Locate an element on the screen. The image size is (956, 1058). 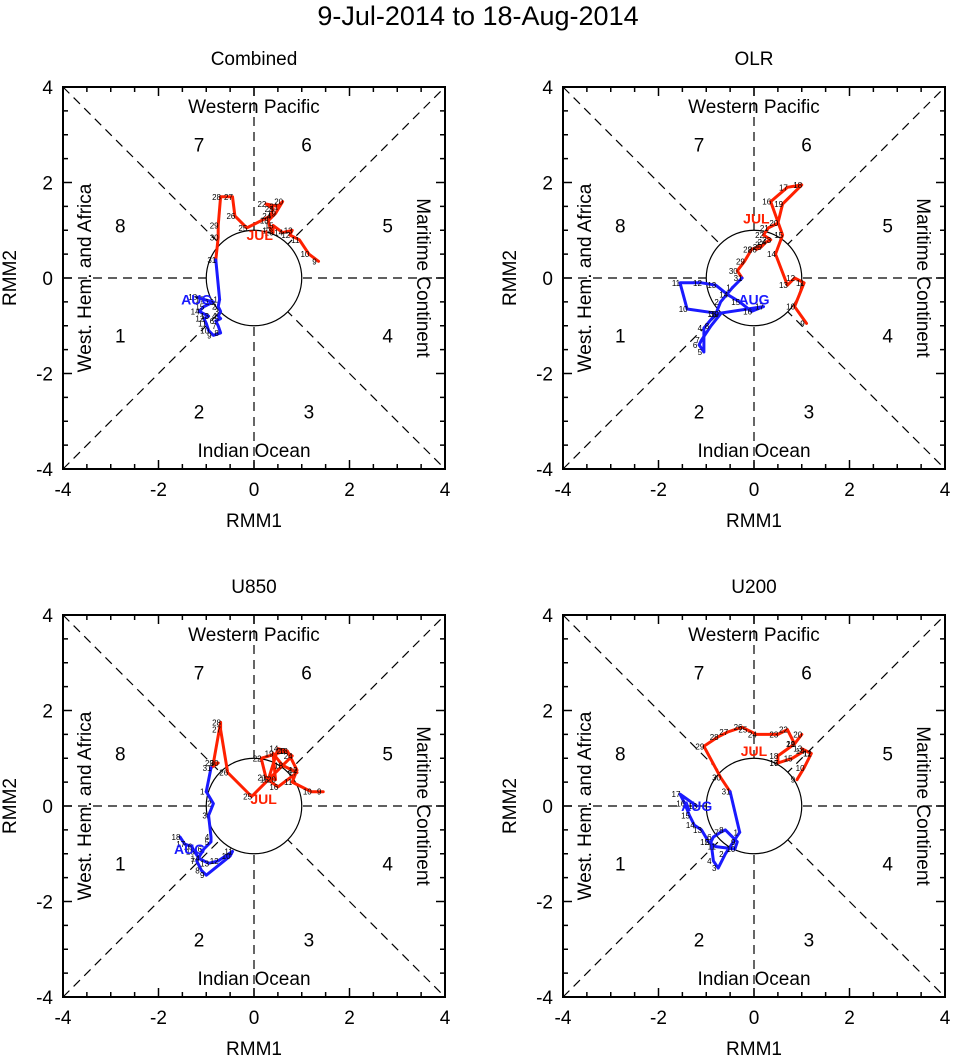
day-label: 20 is located at coordinates (271, 780).